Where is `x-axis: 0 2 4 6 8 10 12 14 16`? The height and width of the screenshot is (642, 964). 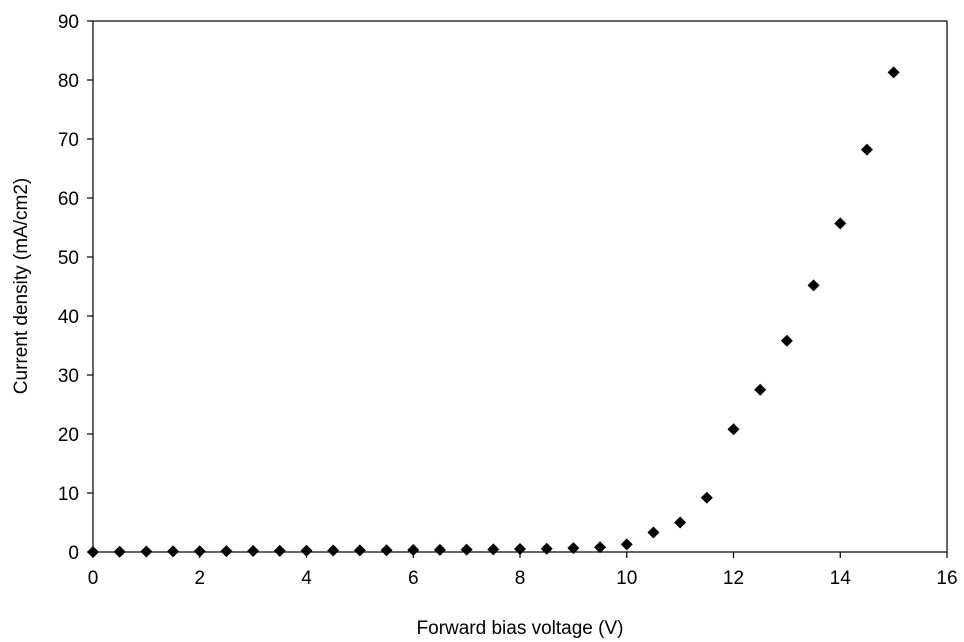 x-axis: 0 2 4 6 8 10 12 14 16 is located at coordinates (523, 570).